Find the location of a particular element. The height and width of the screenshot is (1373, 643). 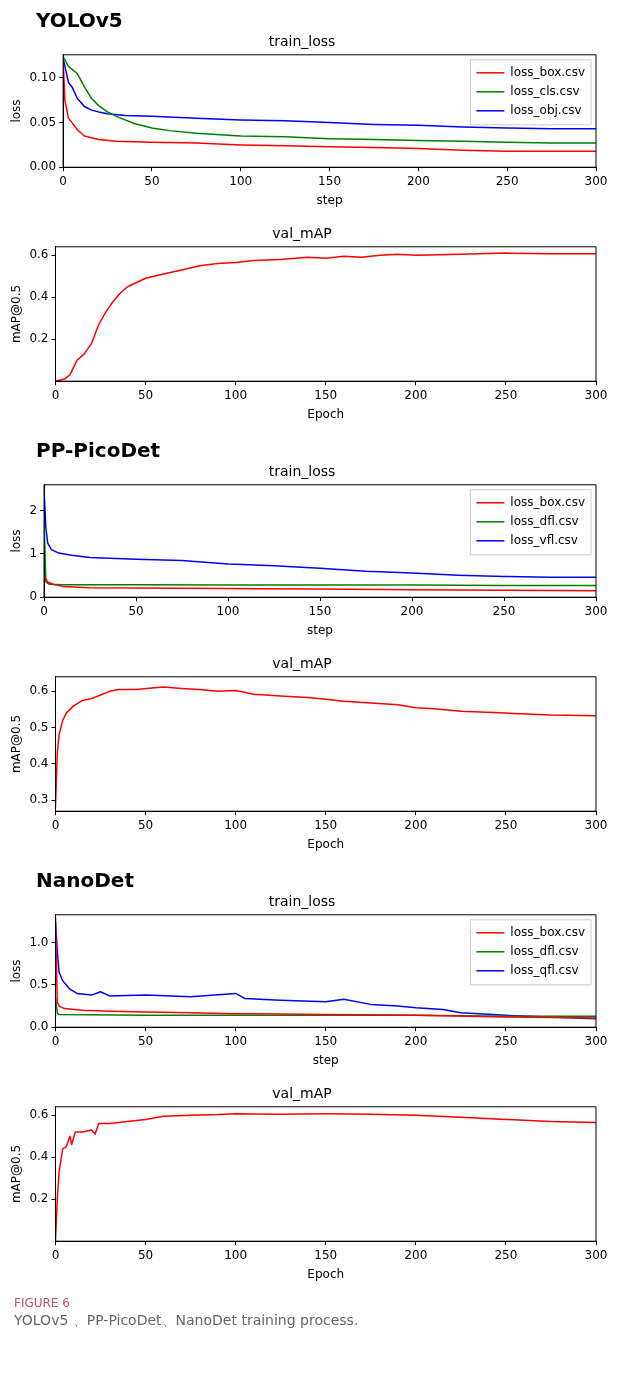

text: YOLOv5 、PP-PicoDet、NanoDet training process. is located at coordinates (187, 1321).